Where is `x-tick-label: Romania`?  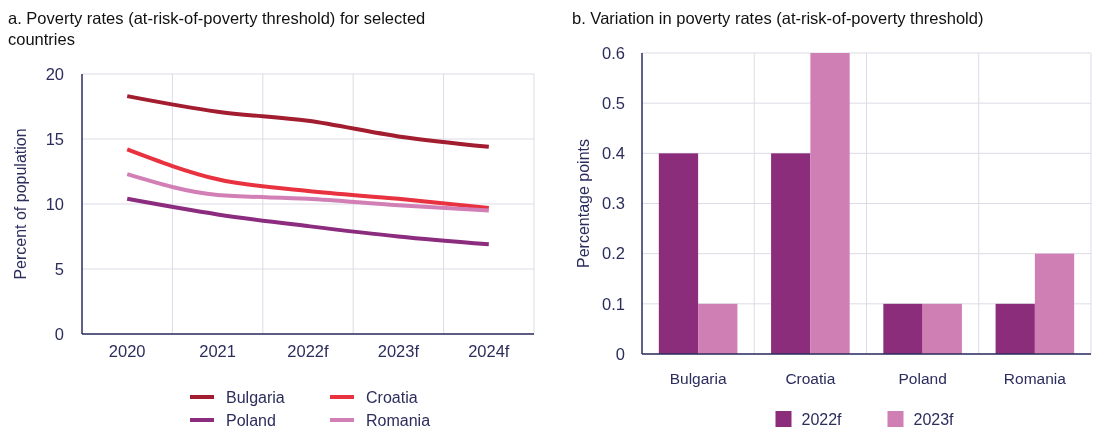 x-tick-label: Romania is located at coordinates (1035, 379).